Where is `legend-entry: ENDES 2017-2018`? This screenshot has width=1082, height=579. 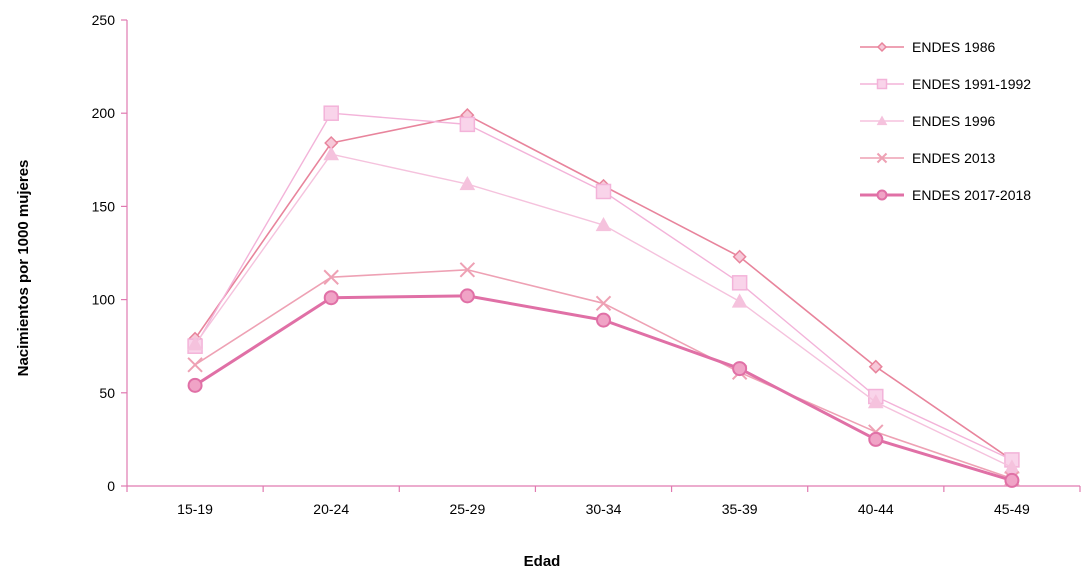 legend-entry: ENDES 2017-2018 is located at coordinates (945, 195).